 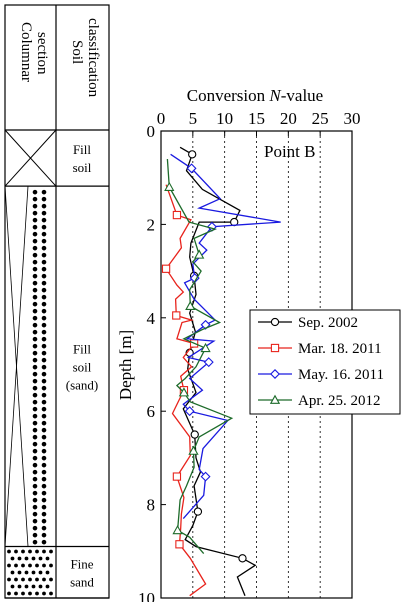 I want to click on soil-layer-label-2-1: sand, so click(x=82, y=581).